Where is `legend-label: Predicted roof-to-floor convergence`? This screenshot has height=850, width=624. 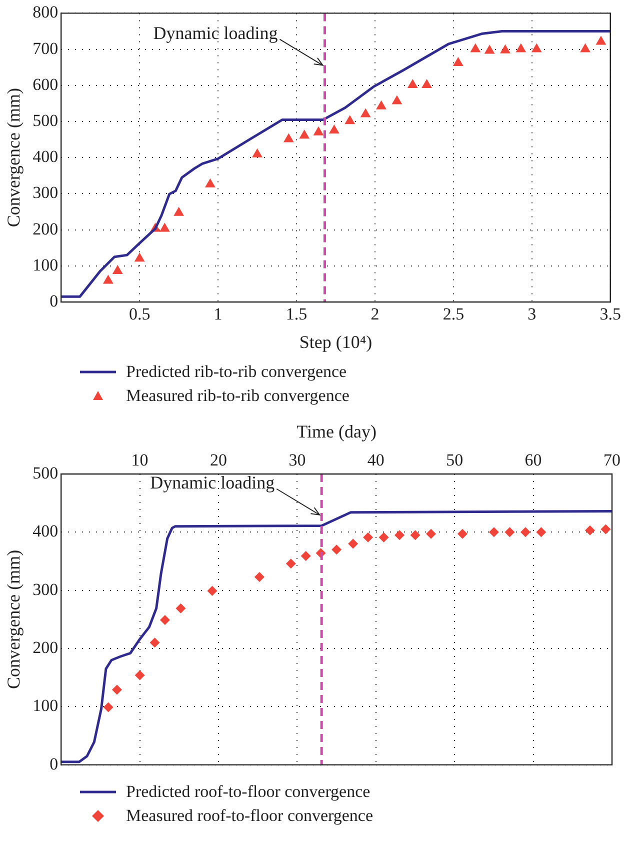 legend-label: Predicted roof-to-floor convergence is located at coordinates (248, 792).